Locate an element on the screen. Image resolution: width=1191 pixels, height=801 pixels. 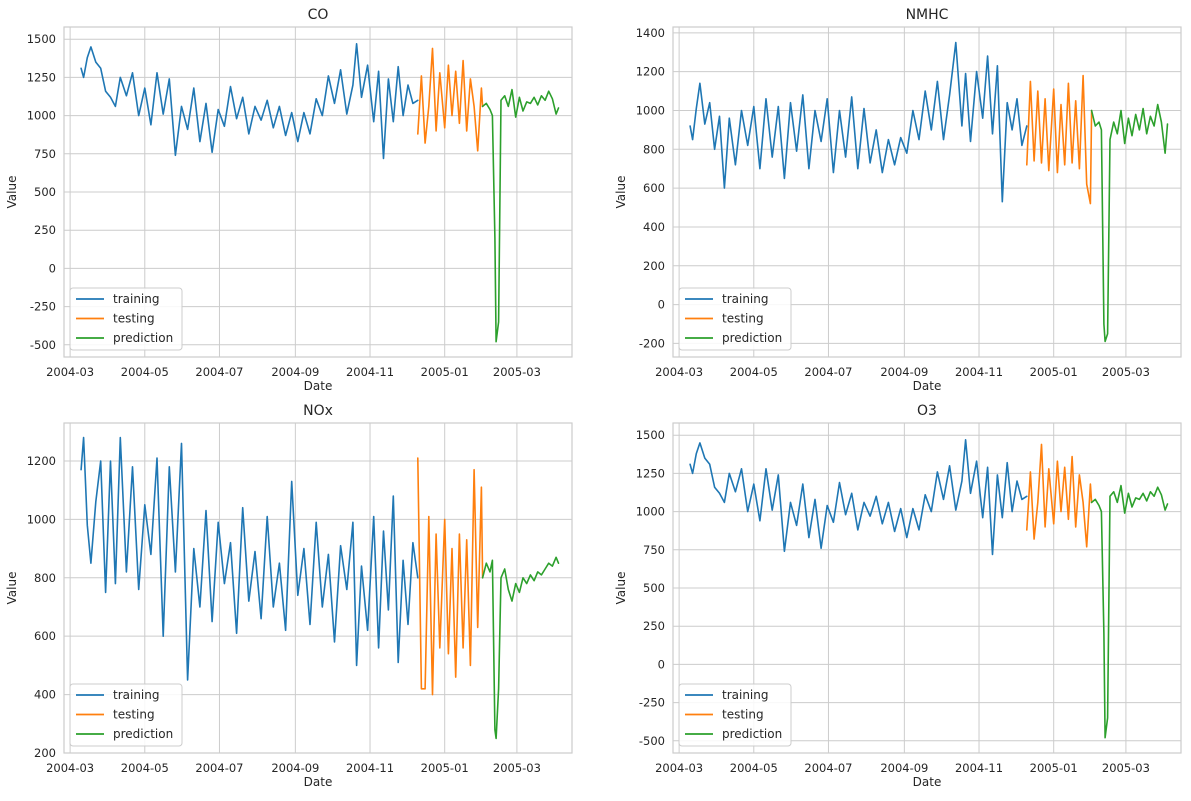
y-tick-label: 1200 is located at coordinates (41, 461).